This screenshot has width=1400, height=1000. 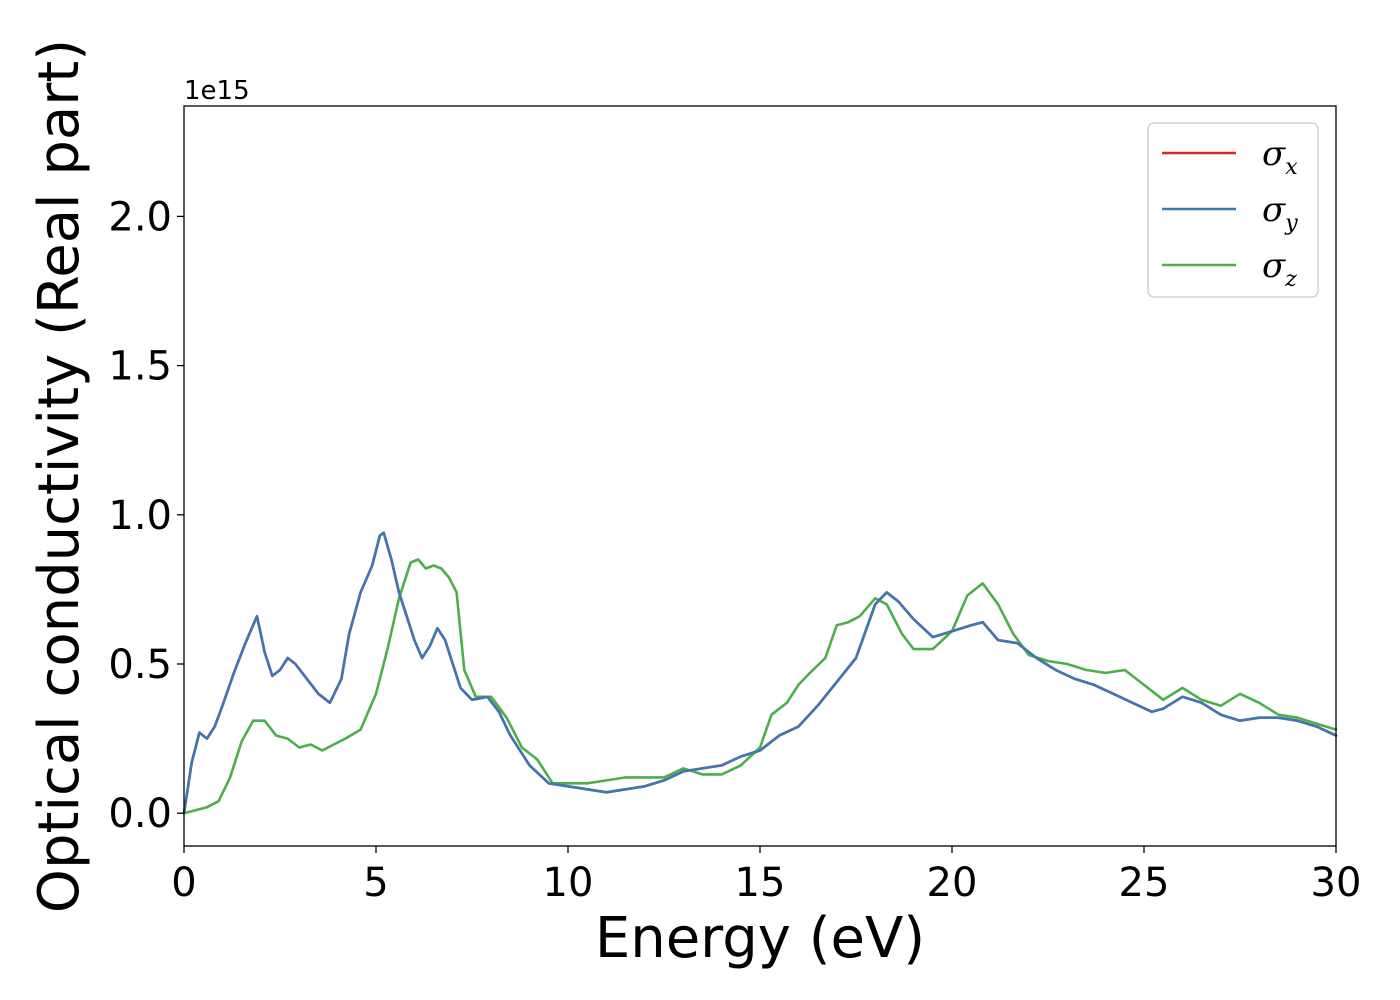 I want to click on x-tick-label: 15, so click(x=760, y=883).